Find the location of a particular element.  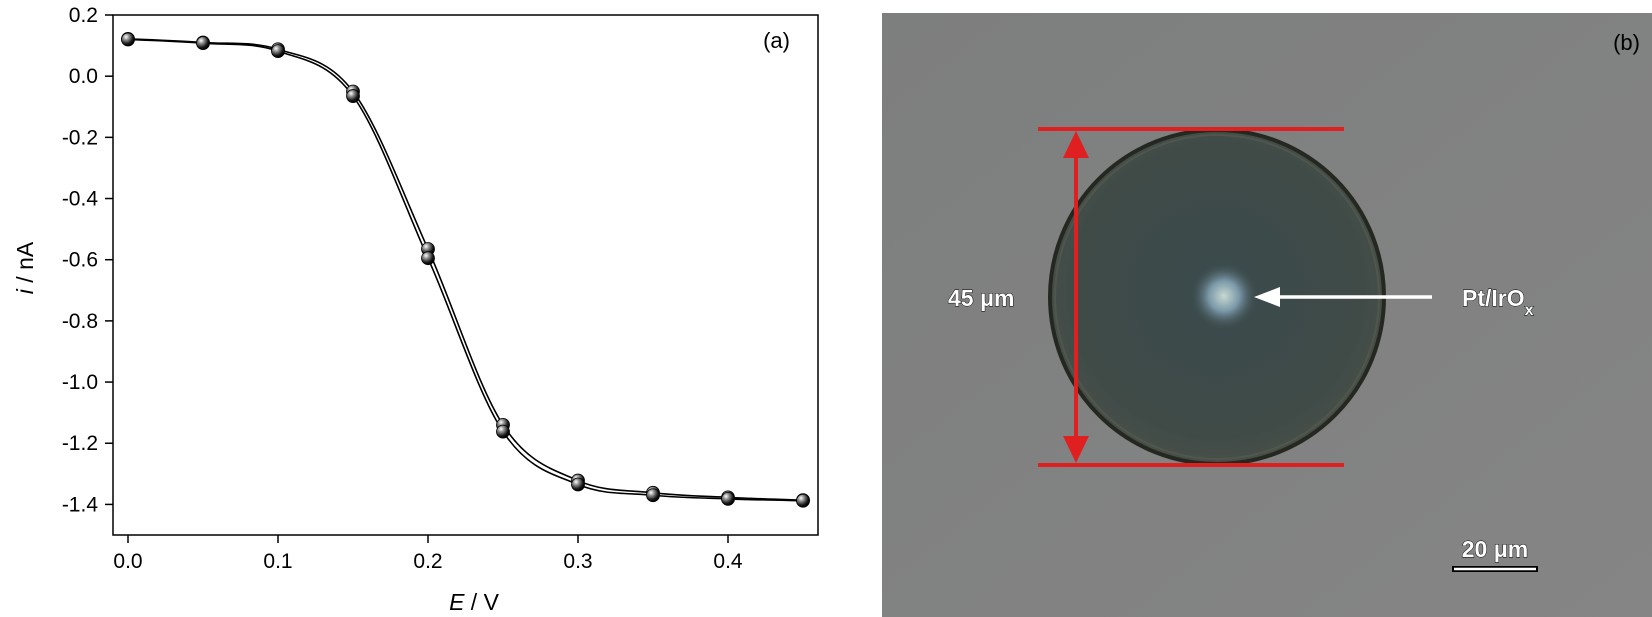

y-tick-label: -0.8 is located at coordinates (80, 321).